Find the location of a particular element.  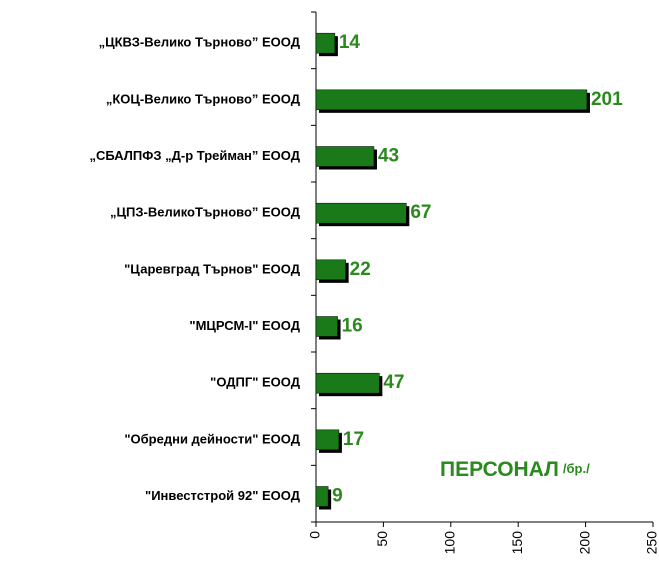

x-tick-label: 150 is located at coordinates (517, 543).